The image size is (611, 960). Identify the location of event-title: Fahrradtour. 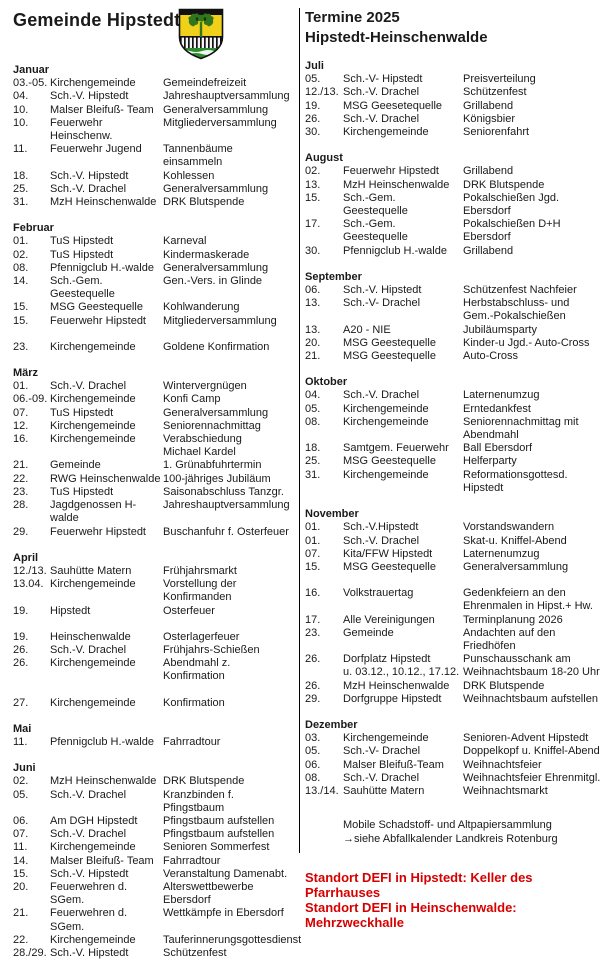
(192, 741).